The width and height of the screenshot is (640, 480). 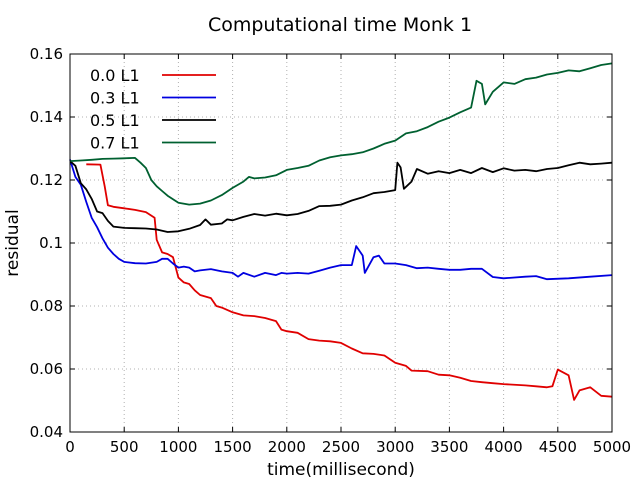 I want to click on y-tick-label: 0.04, so click(x=46, y=432).